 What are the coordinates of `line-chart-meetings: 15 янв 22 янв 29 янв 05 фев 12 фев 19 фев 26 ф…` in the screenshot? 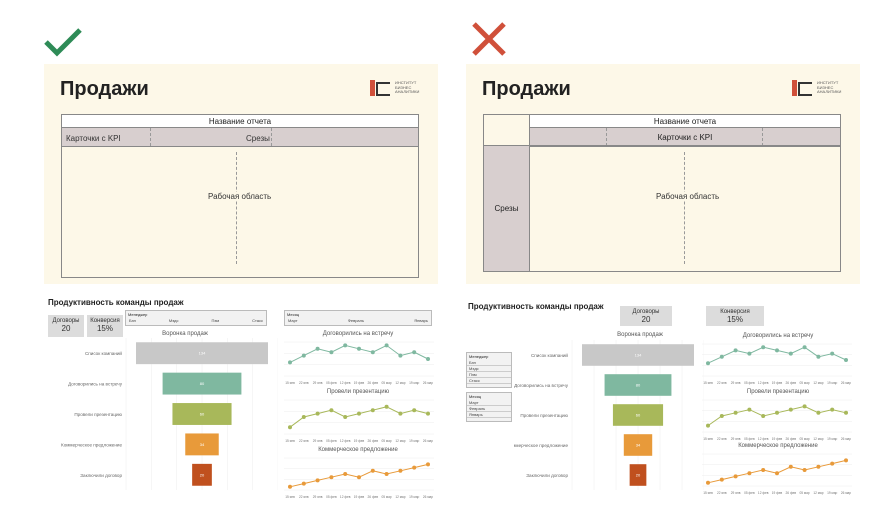 It's located at (777, 364).